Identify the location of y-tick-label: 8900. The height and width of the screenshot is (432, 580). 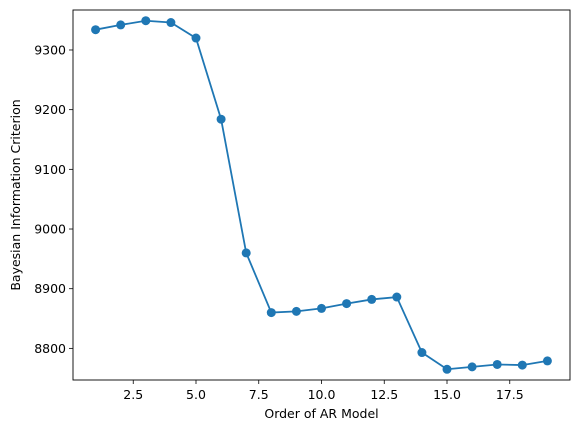
(50, 288).